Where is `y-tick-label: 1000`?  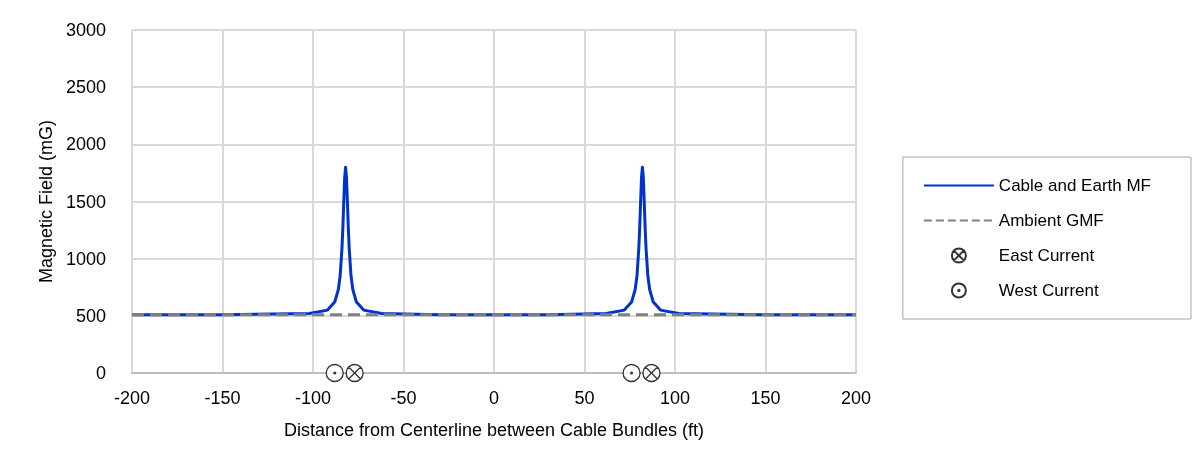
y-tick-label: 1000 is located at coordinates (85, 258).